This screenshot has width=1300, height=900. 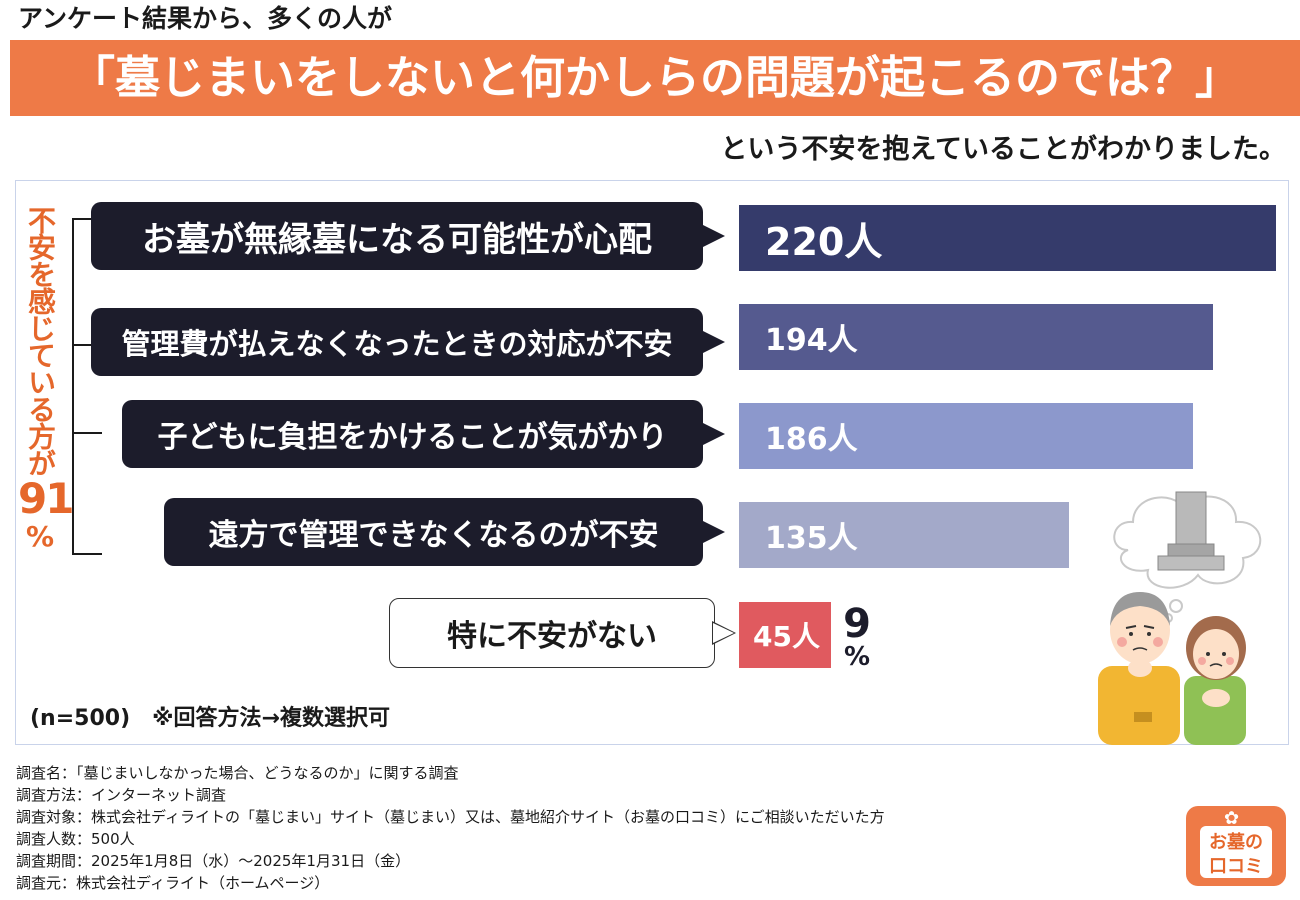 I want to click on bar: 135人, so click(x=904, y=535).